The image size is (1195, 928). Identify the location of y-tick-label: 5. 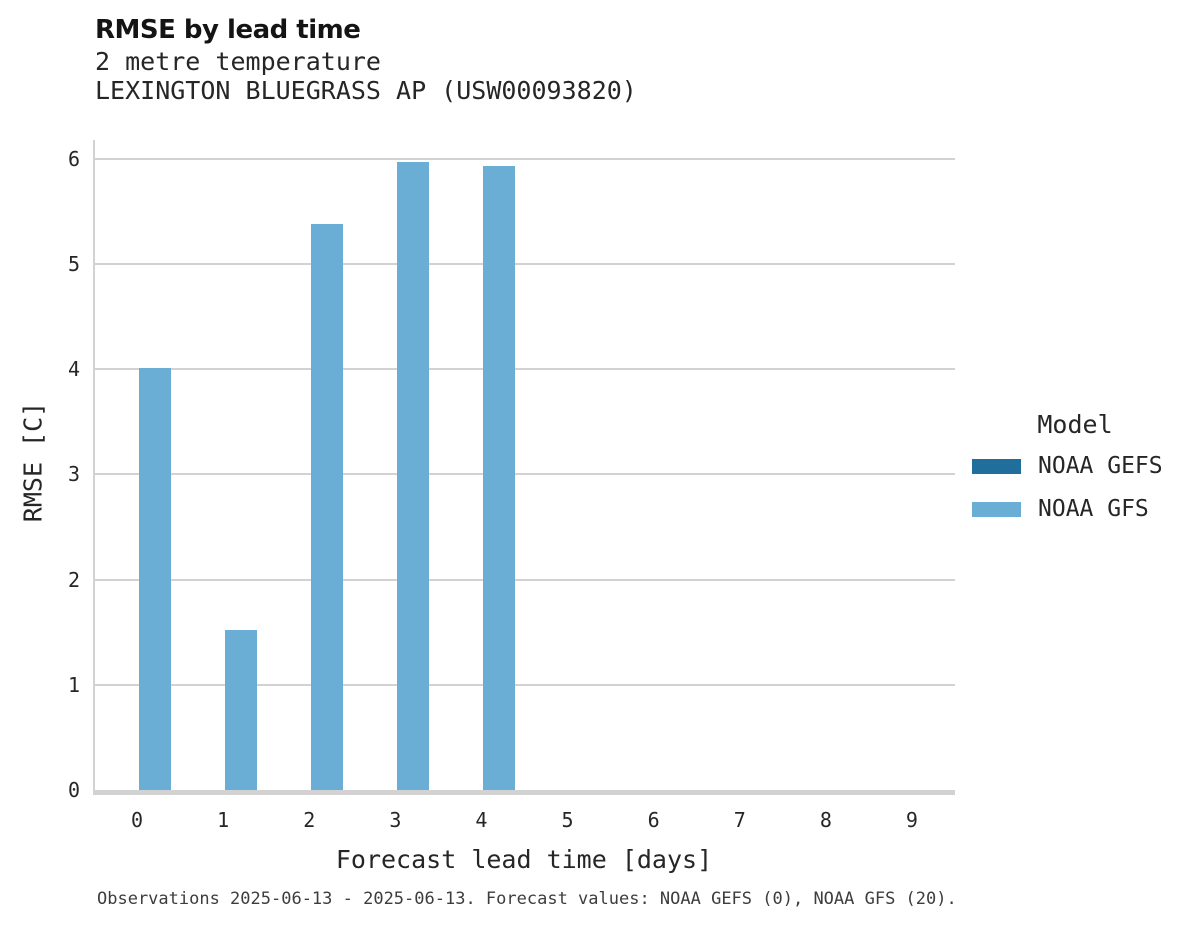
(73, 264).